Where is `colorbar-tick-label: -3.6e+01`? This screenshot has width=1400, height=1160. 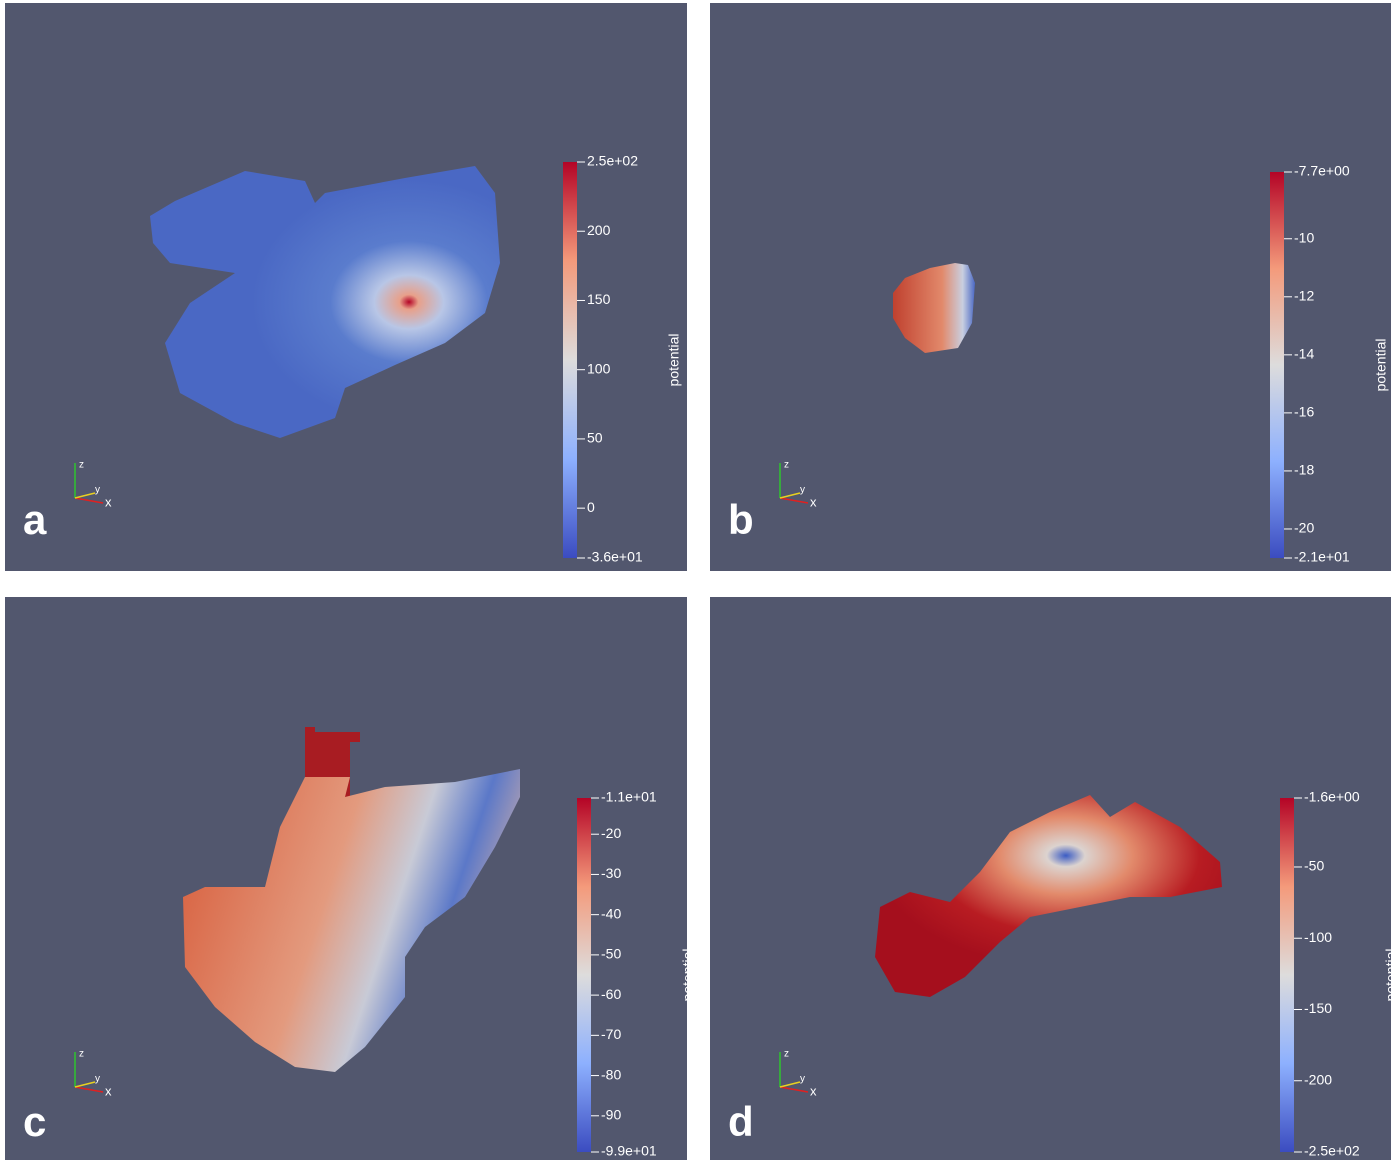 colorbar-tick-label: -3.6e+01 is located at coordinates (615, 557).